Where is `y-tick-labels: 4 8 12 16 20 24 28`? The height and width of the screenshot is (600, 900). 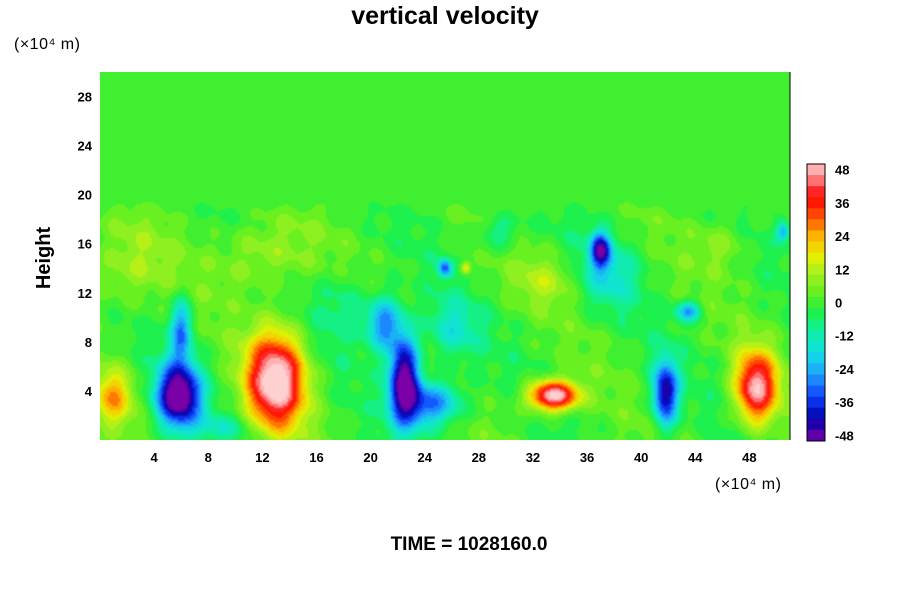 y-tick-labels: 4 8 12 16 20 24 28 is located at coordinates (85, 244).